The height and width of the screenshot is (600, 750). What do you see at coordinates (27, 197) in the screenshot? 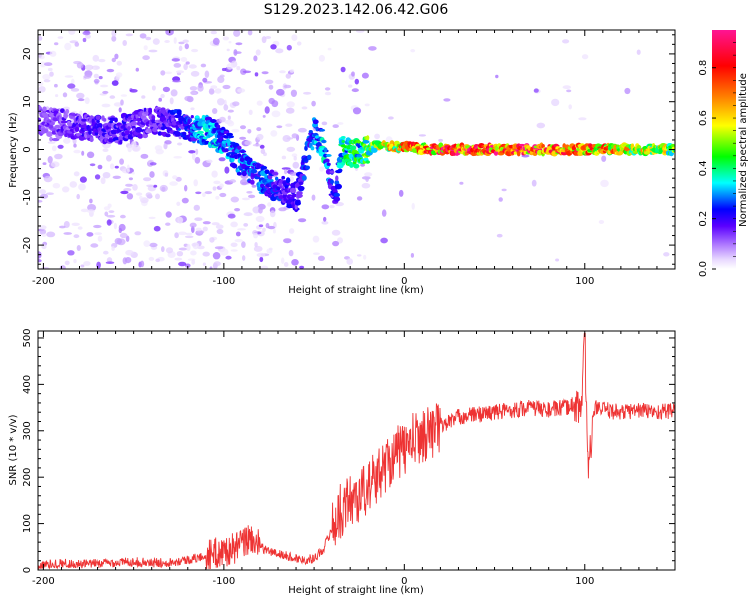
I see `y-tick-label: -10` at bounding box center [27, 197].